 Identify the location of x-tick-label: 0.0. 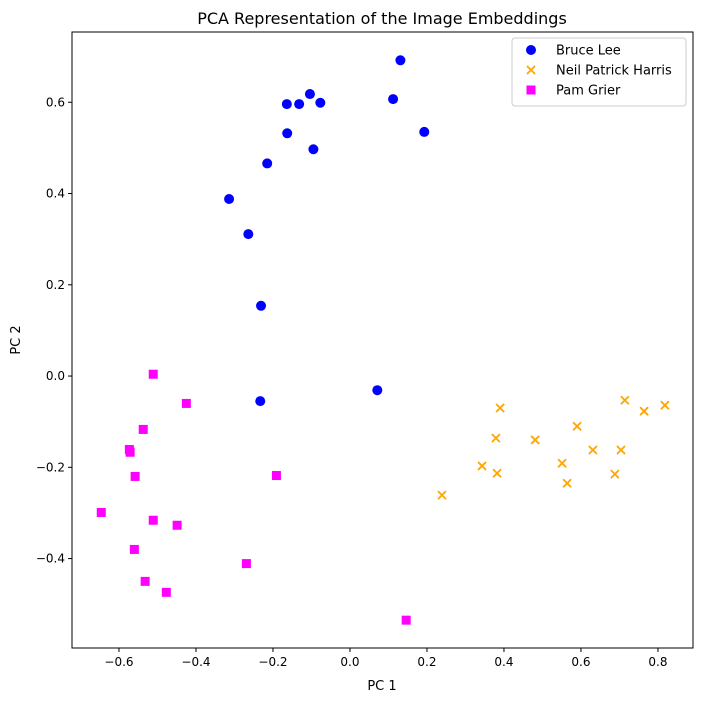
(349, 662).